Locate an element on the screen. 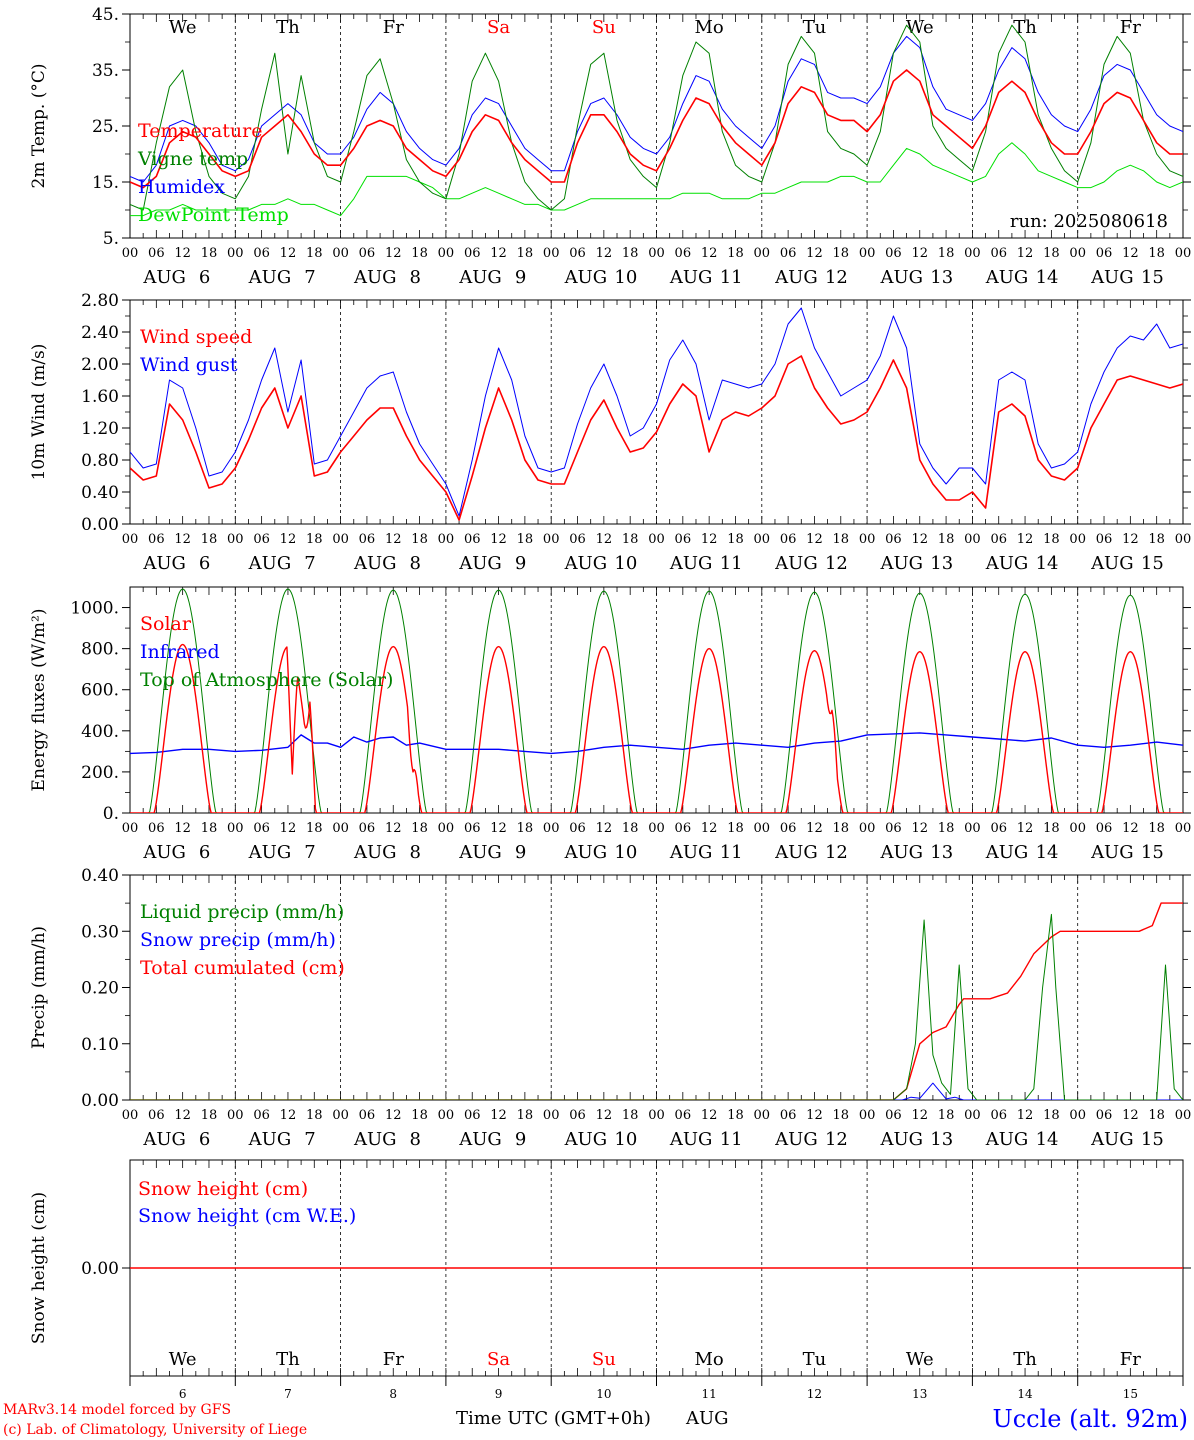  energy-hour-label: 00 is located at coordinates (551, 828).